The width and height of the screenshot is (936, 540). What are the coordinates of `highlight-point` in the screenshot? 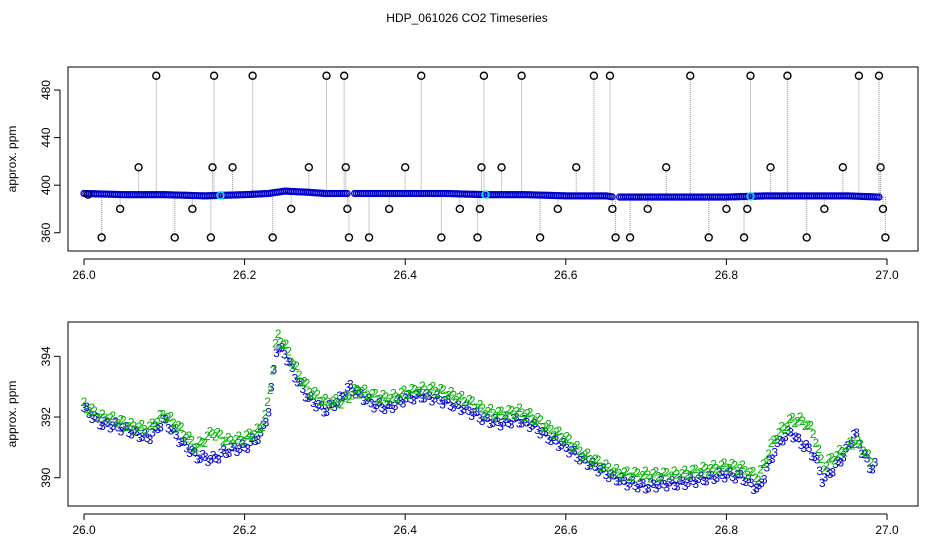 It's located at (485, 194).